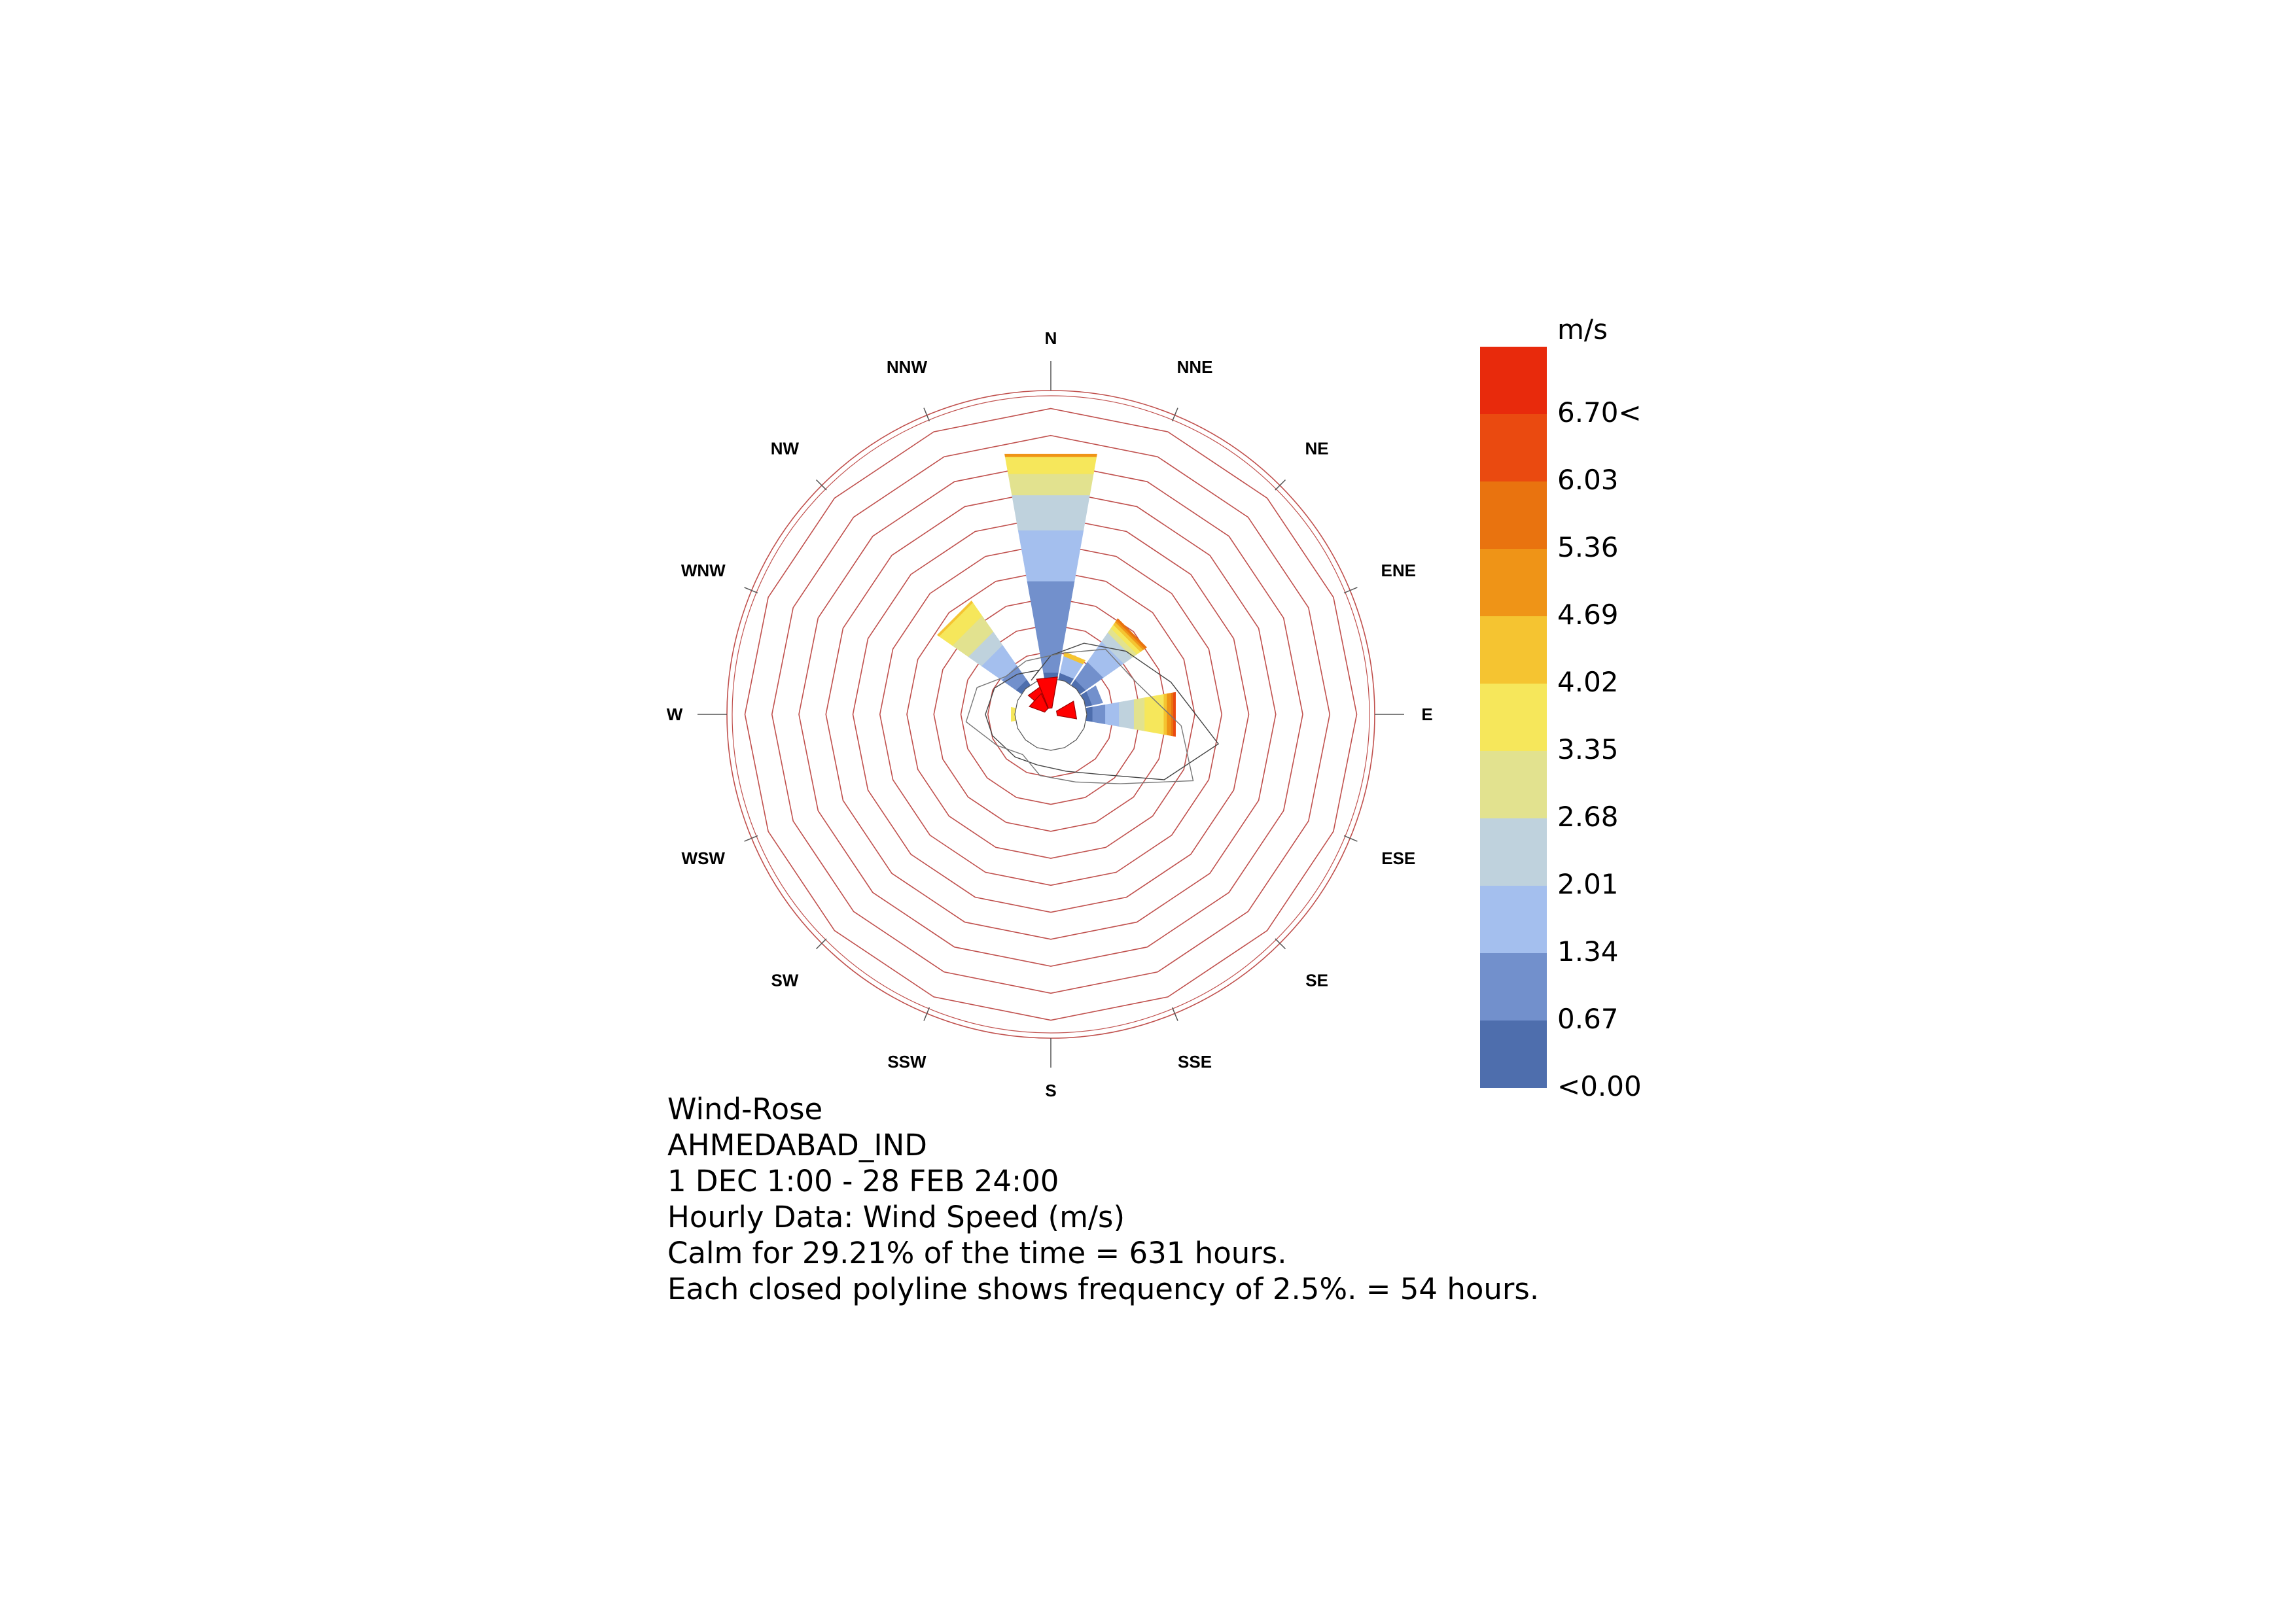  I want to click on direction-label-n: N, so click(1051, 338).